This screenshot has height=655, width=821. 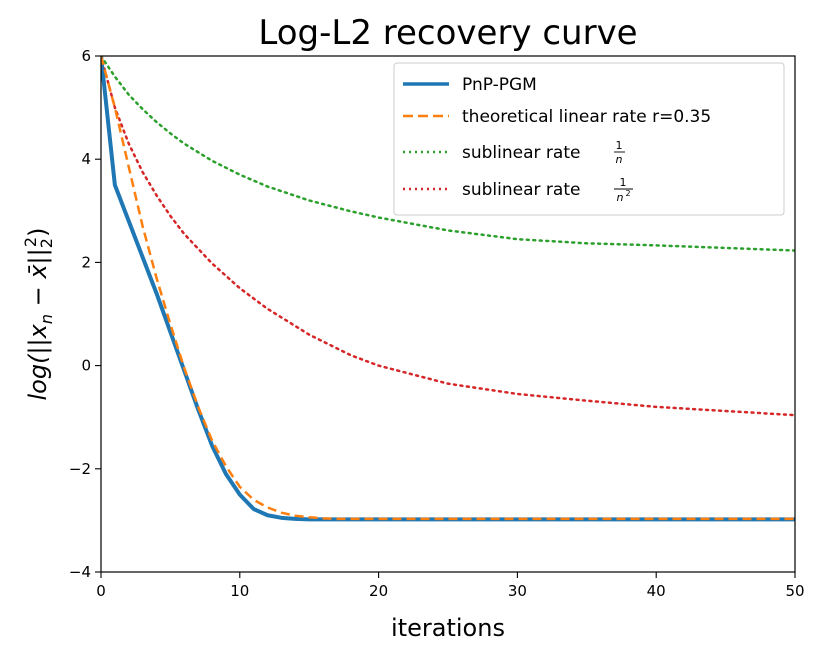 I want to click on x-axis-ticks: 0 10 20 30 40 50, so click(x=450, y=586).